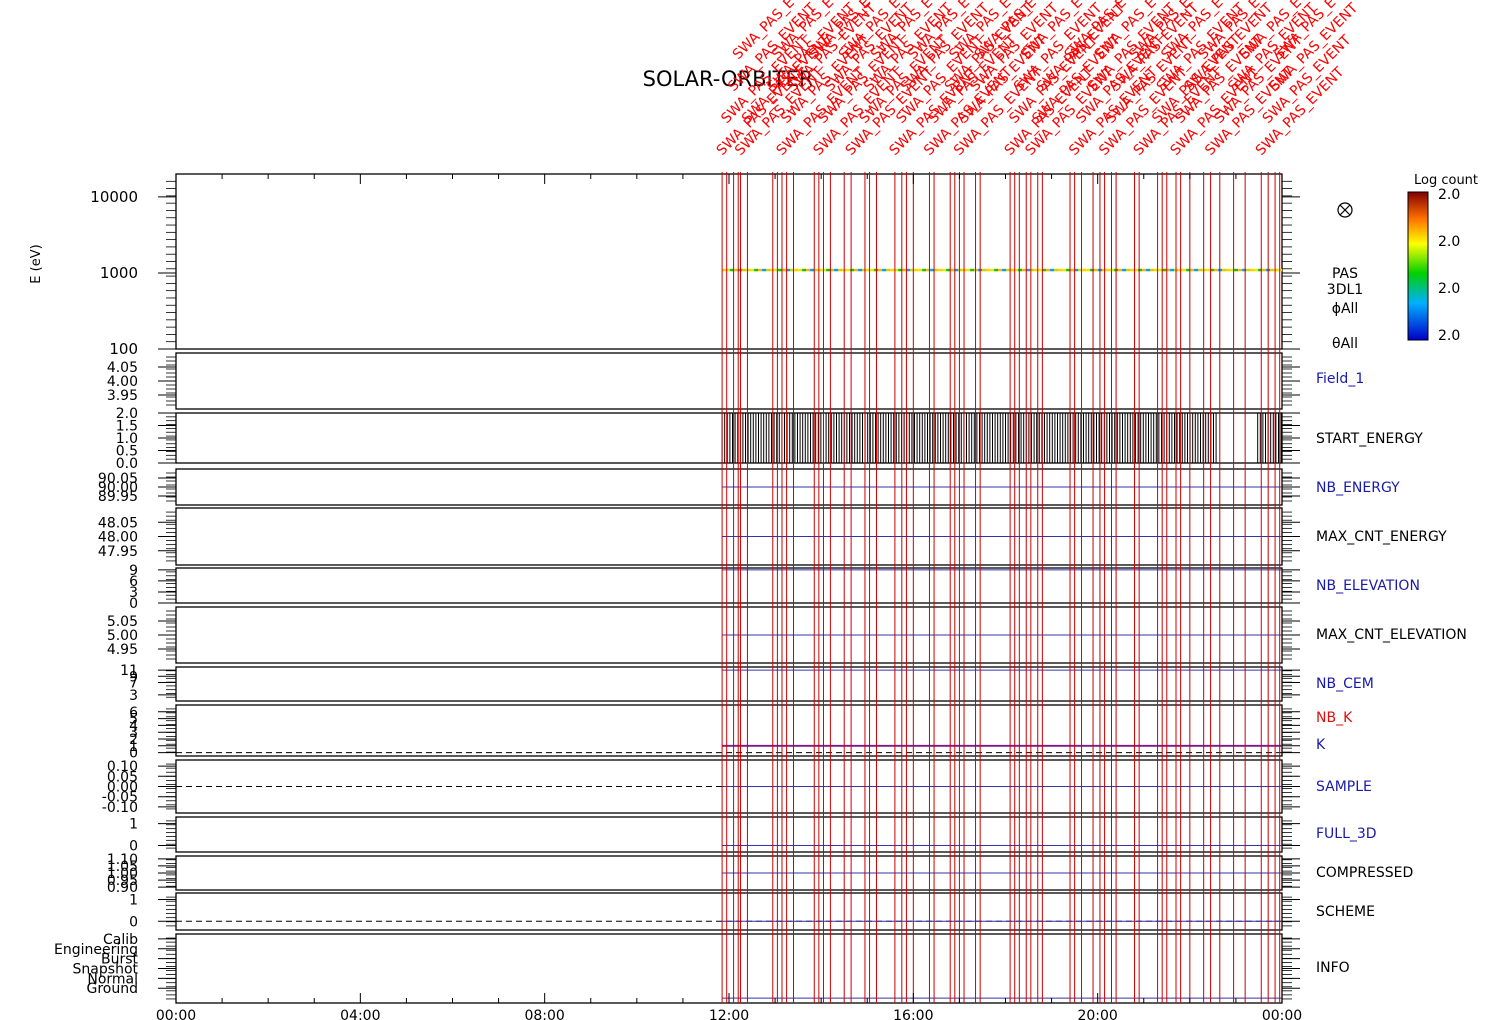 The width and height of the screenshot is (1512, 1020). I want to click on colorbar-tick-1: 2.0, so click(1449, 195).